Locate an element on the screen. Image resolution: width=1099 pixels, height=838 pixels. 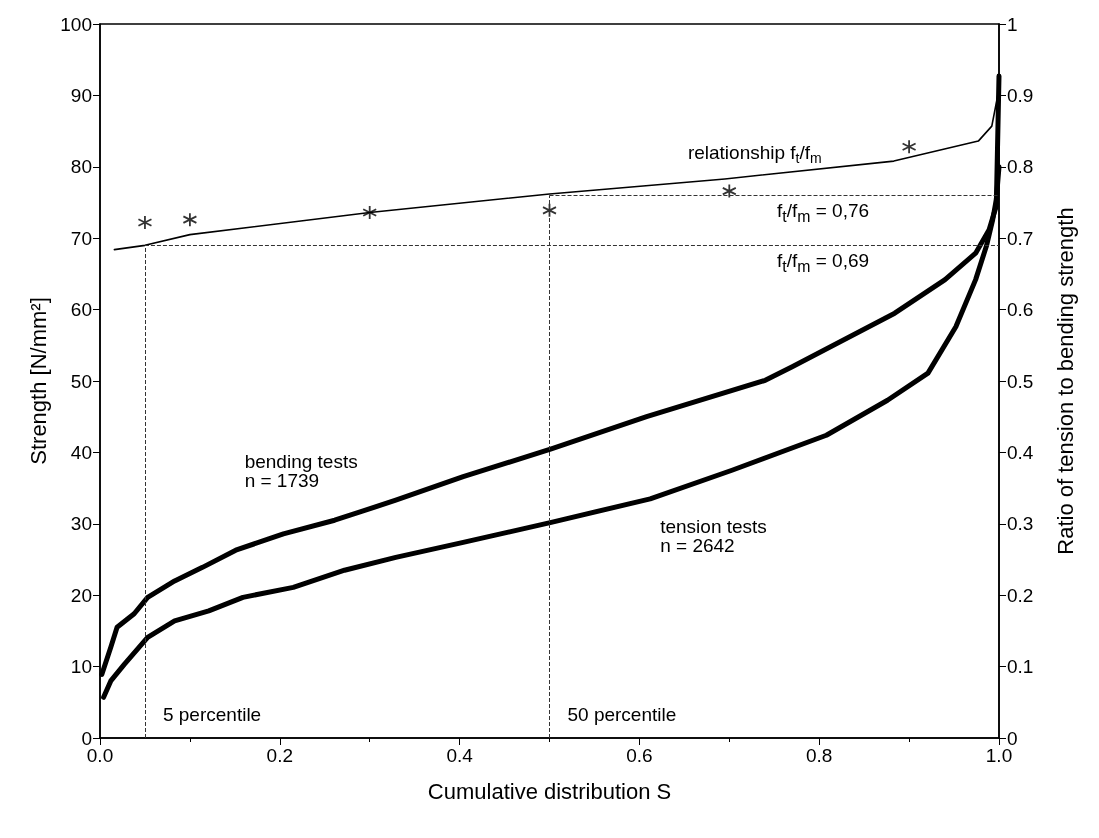
y-tick-label: 40 is located at coordinates (81, 452).